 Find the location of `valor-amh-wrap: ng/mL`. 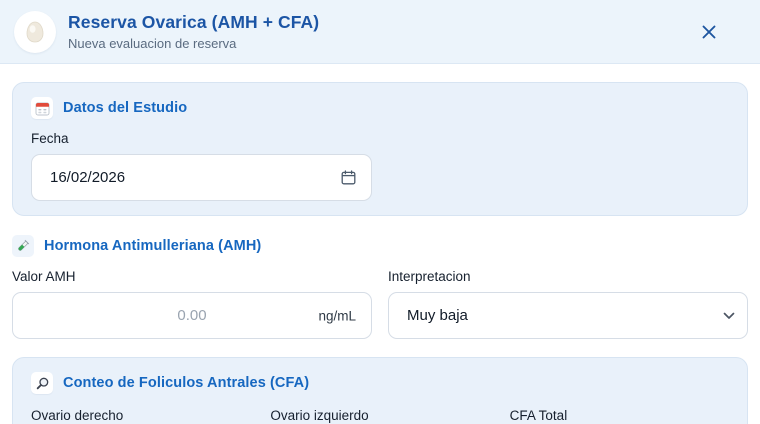

valor-amh-wrap: ng/mL is located at coordinates (192, 315).